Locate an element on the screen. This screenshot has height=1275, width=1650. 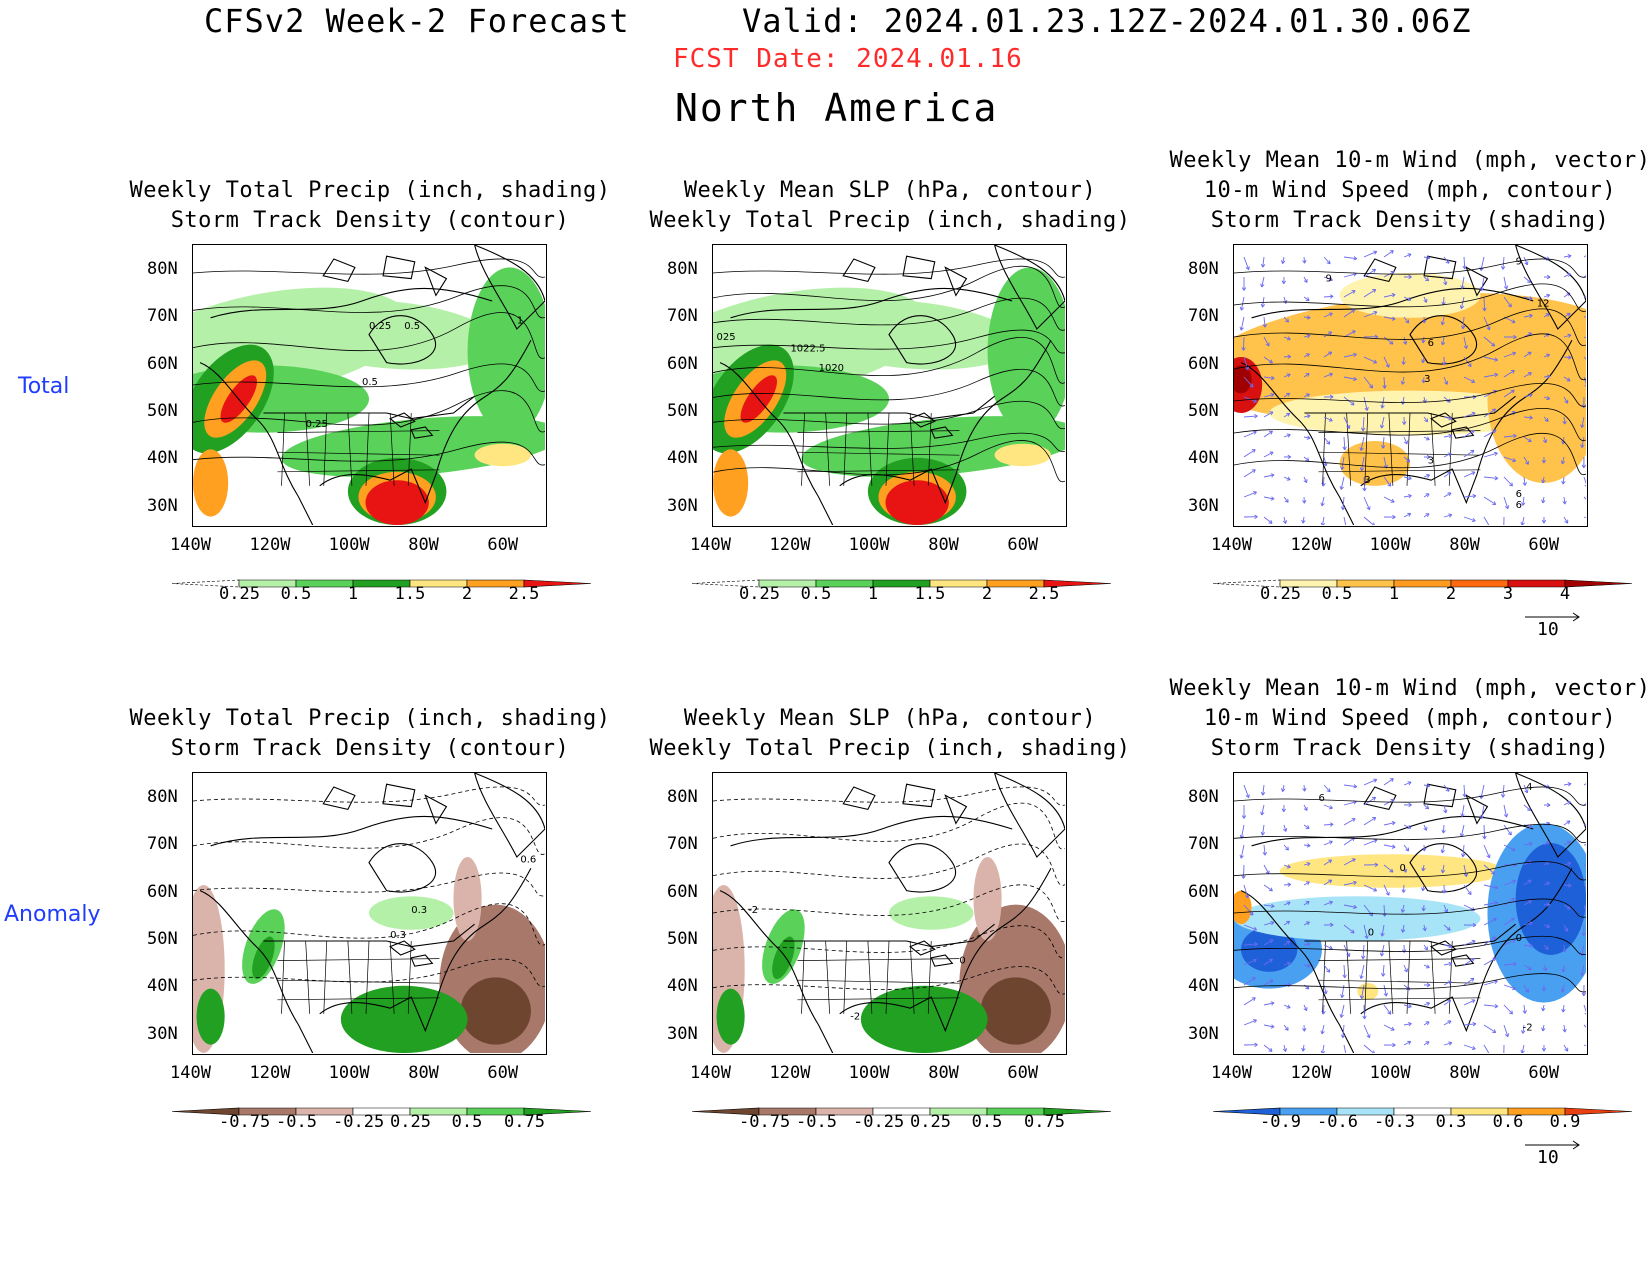
row-label-anomaly: Anomaly is located at coordinates (52, 914).